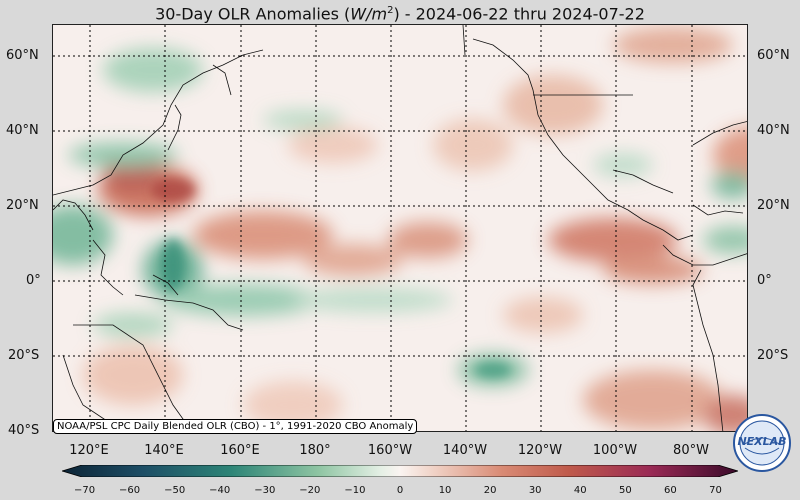 This screenshot has height=500, width=800. What do you see at coordinates (580, 490) in the screenshot?
I see `colorbar-tick-label: 40` at bounding box center [580, 490].